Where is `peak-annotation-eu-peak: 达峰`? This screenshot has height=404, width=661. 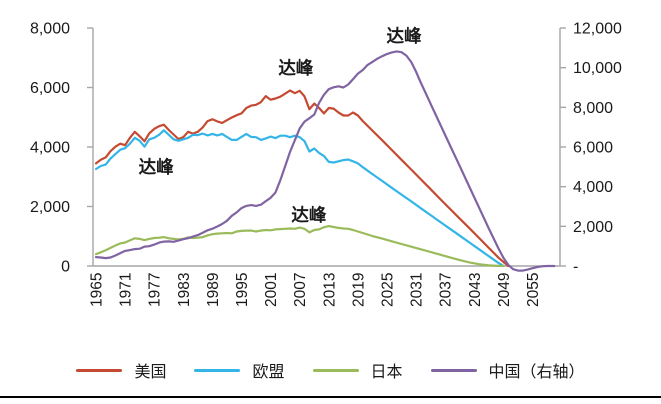
peak-annotation-eu-peak: 达峰 is located at coordinates (156, 167).